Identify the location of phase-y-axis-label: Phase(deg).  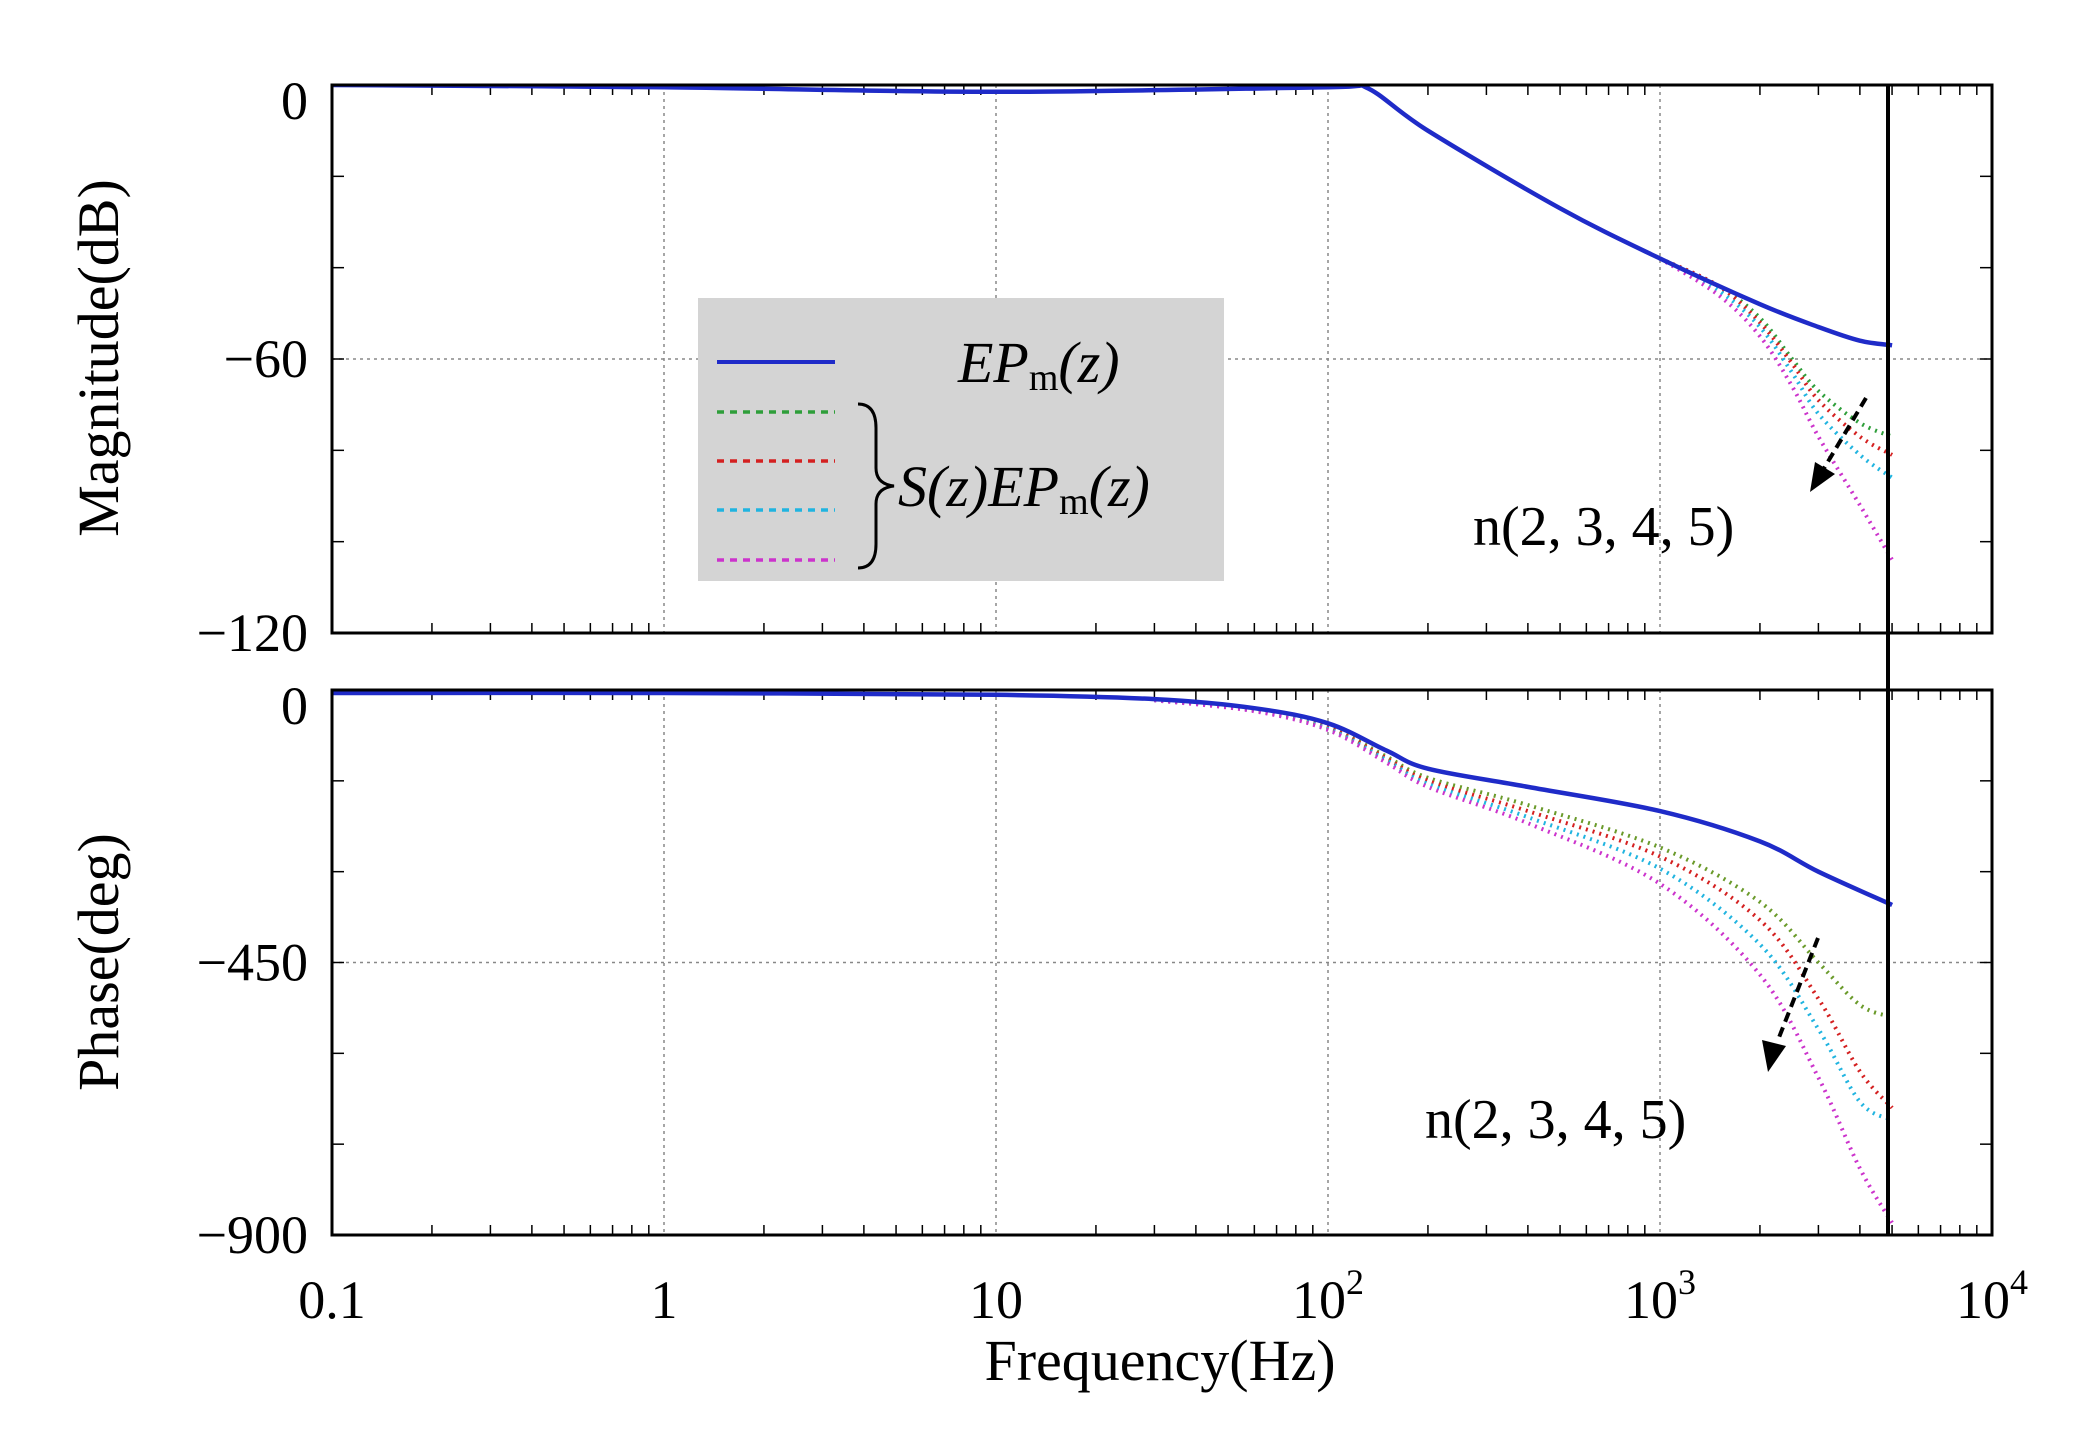
(98, 962).